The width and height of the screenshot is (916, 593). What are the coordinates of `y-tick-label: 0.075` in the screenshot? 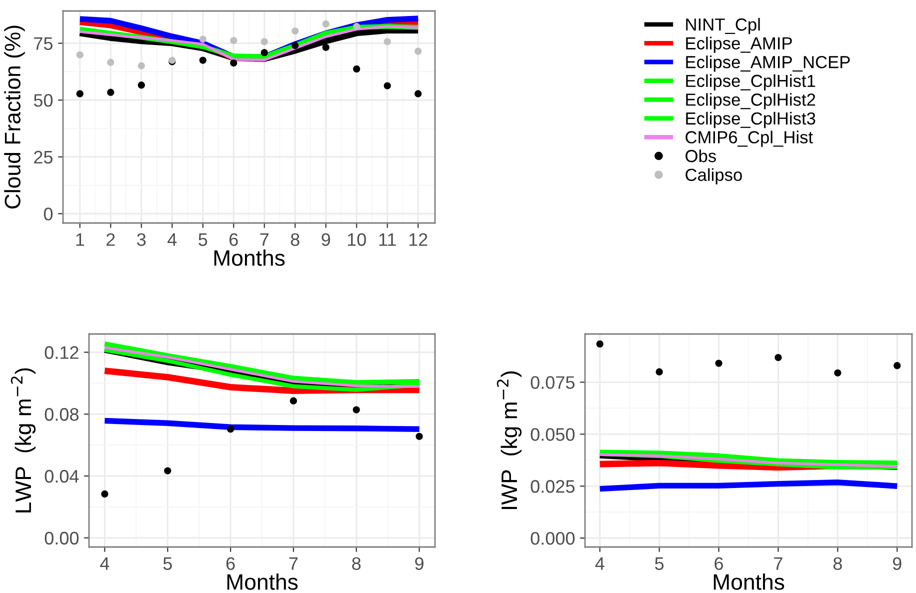 It's located at (552, 382).